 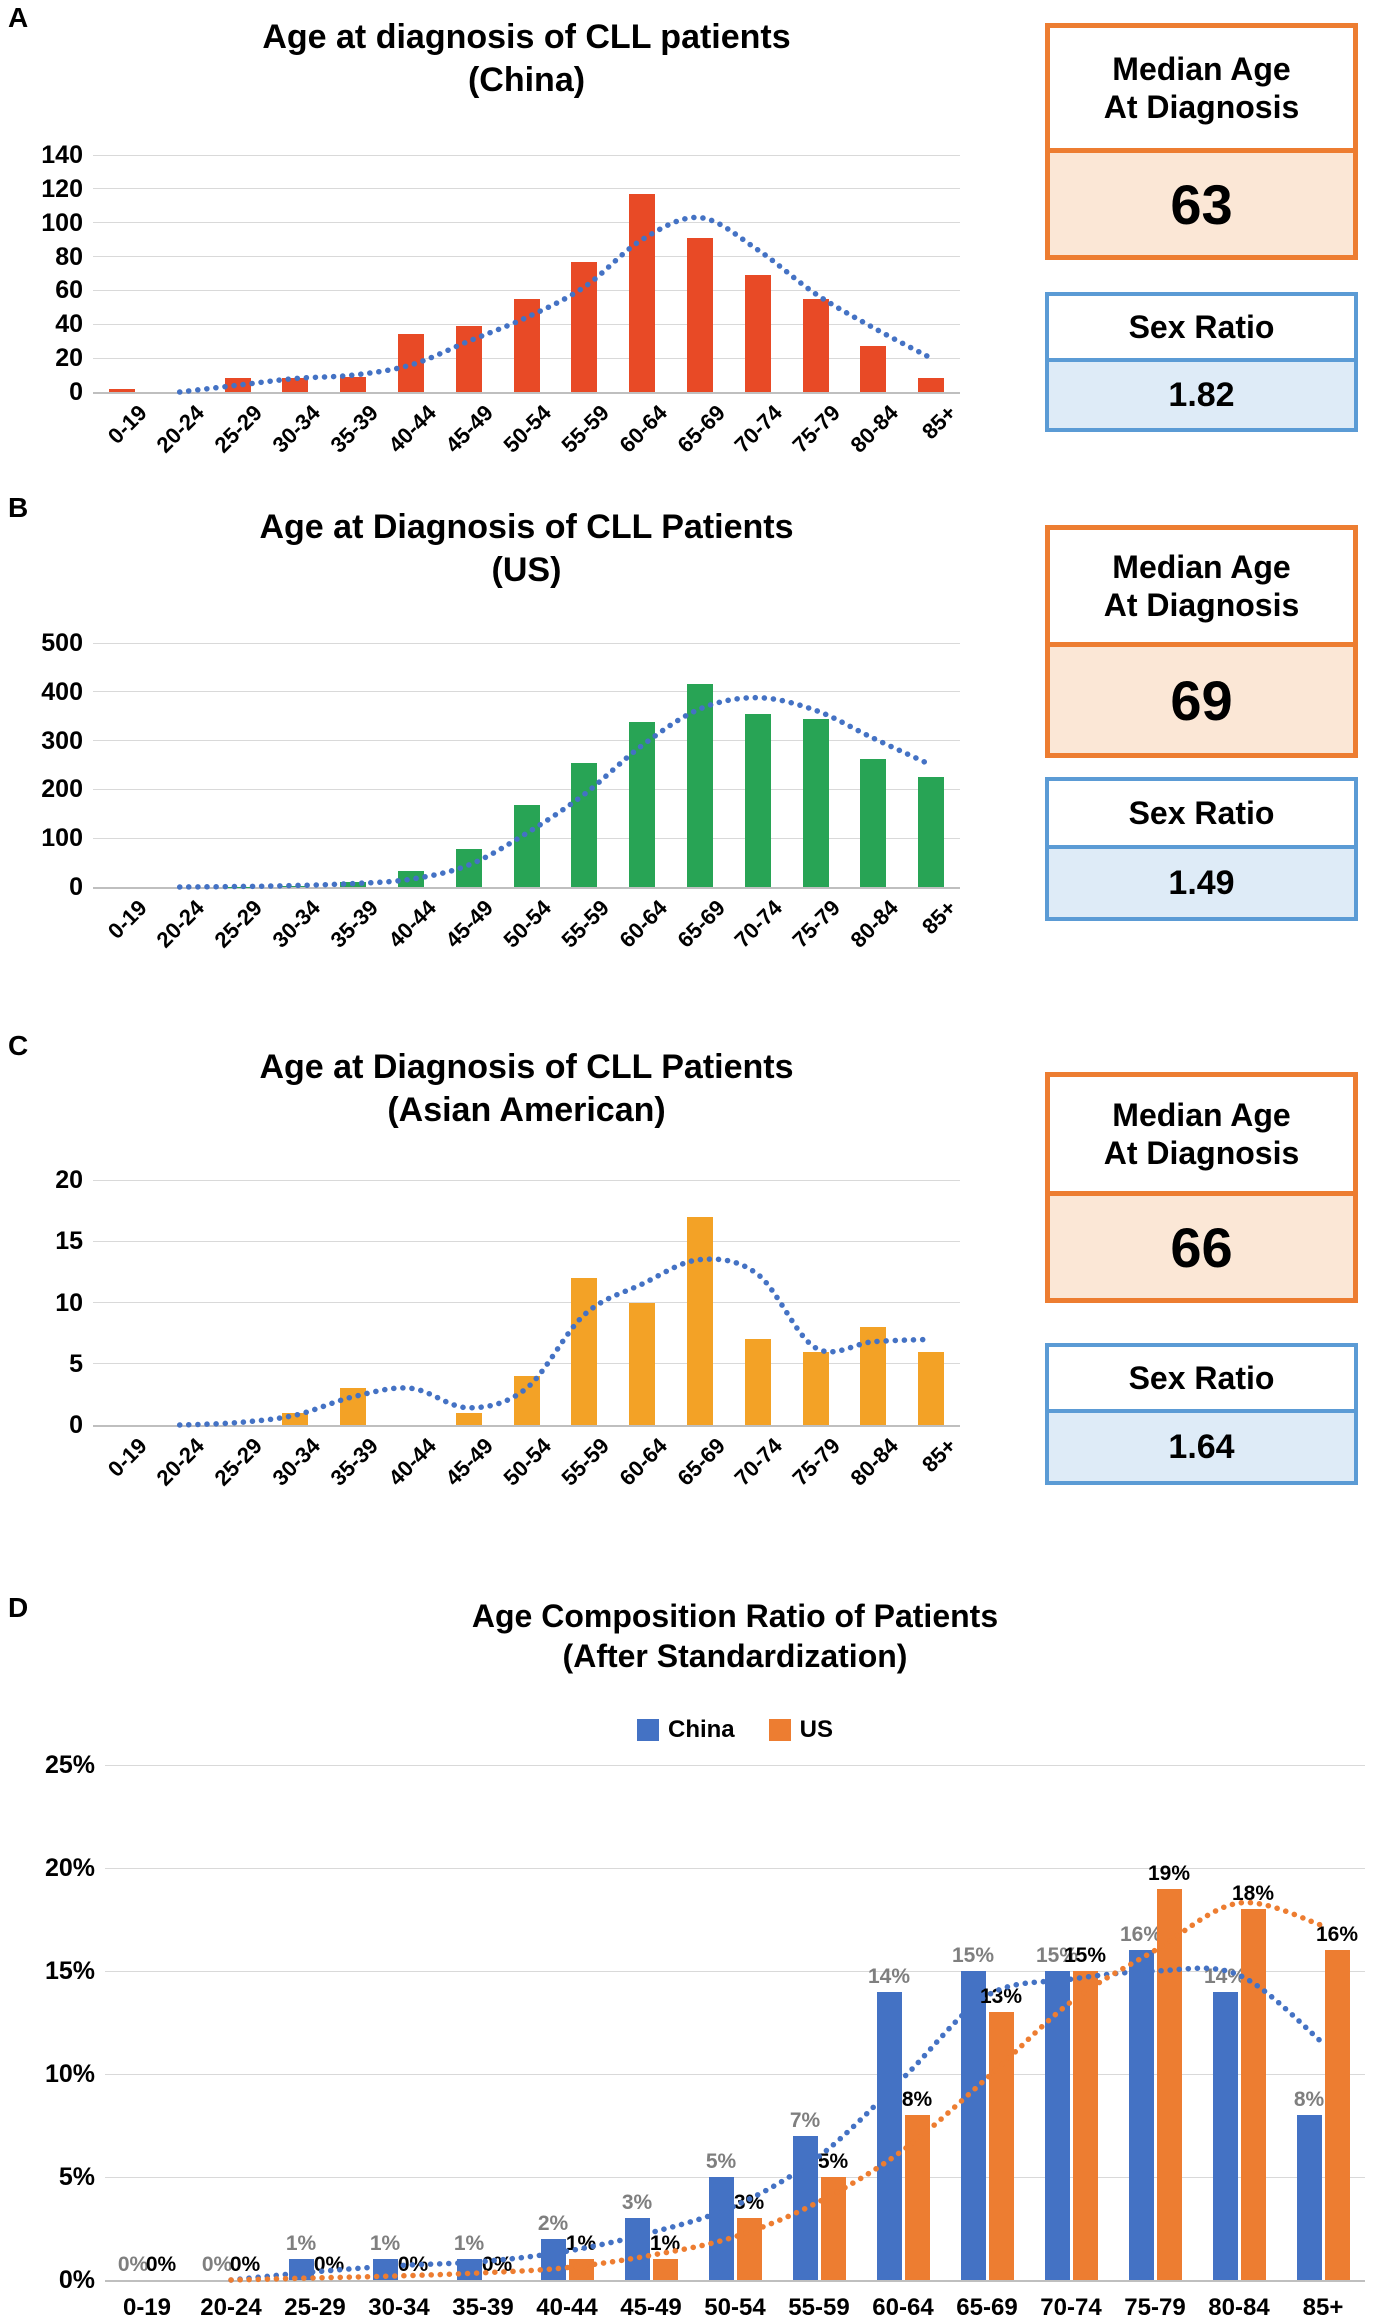 What do you see at coordinates (1337, 1935) in the screenshot?
I see `bar-value-label: 16%` at bounding box center [1337, 1935].